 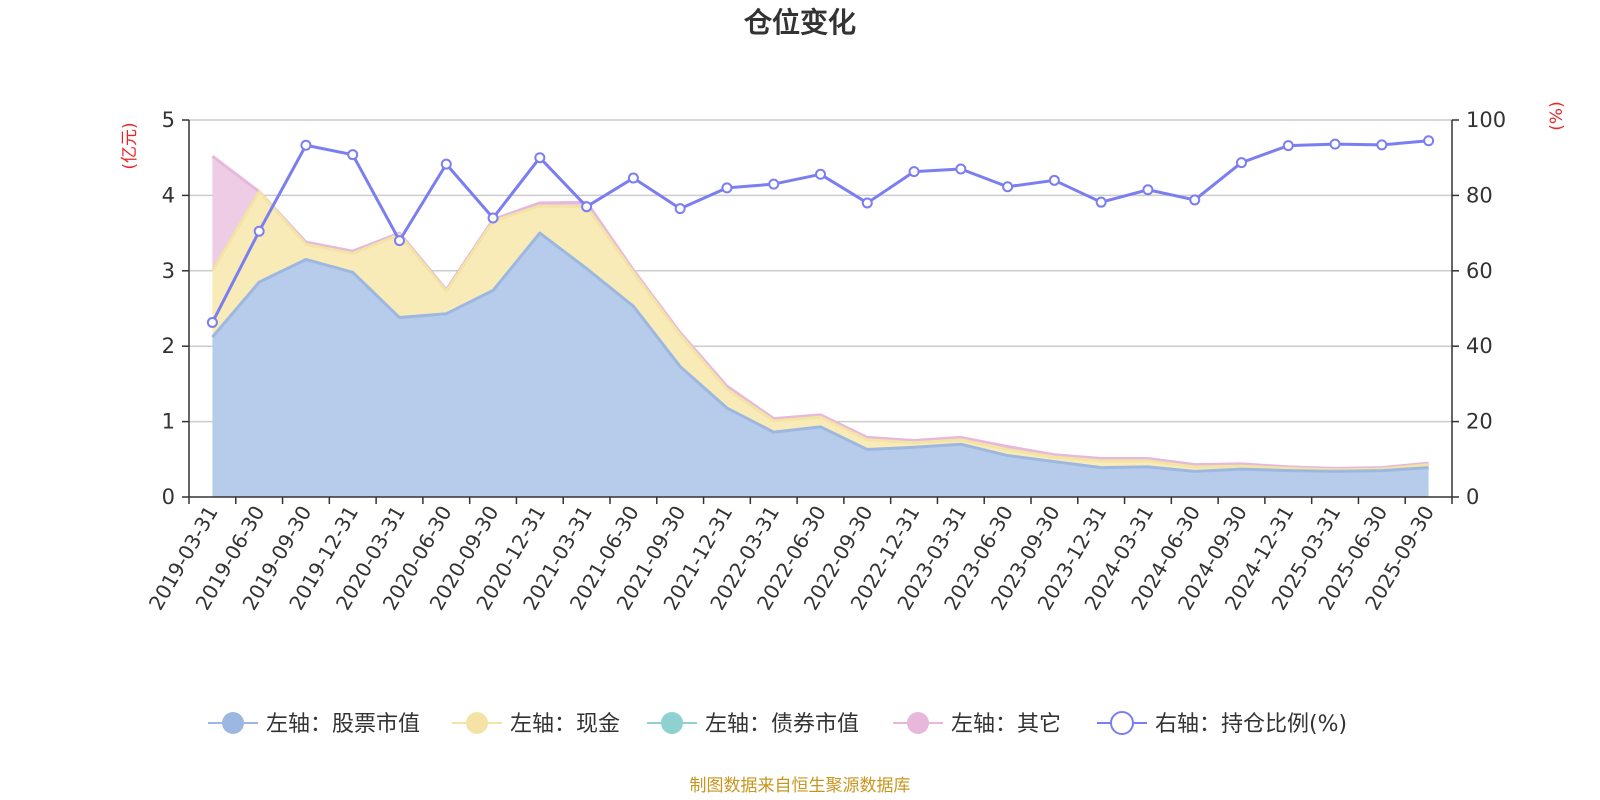 I want to click on legend-item: 左轴：股票市值, so click(x=314, y=724).